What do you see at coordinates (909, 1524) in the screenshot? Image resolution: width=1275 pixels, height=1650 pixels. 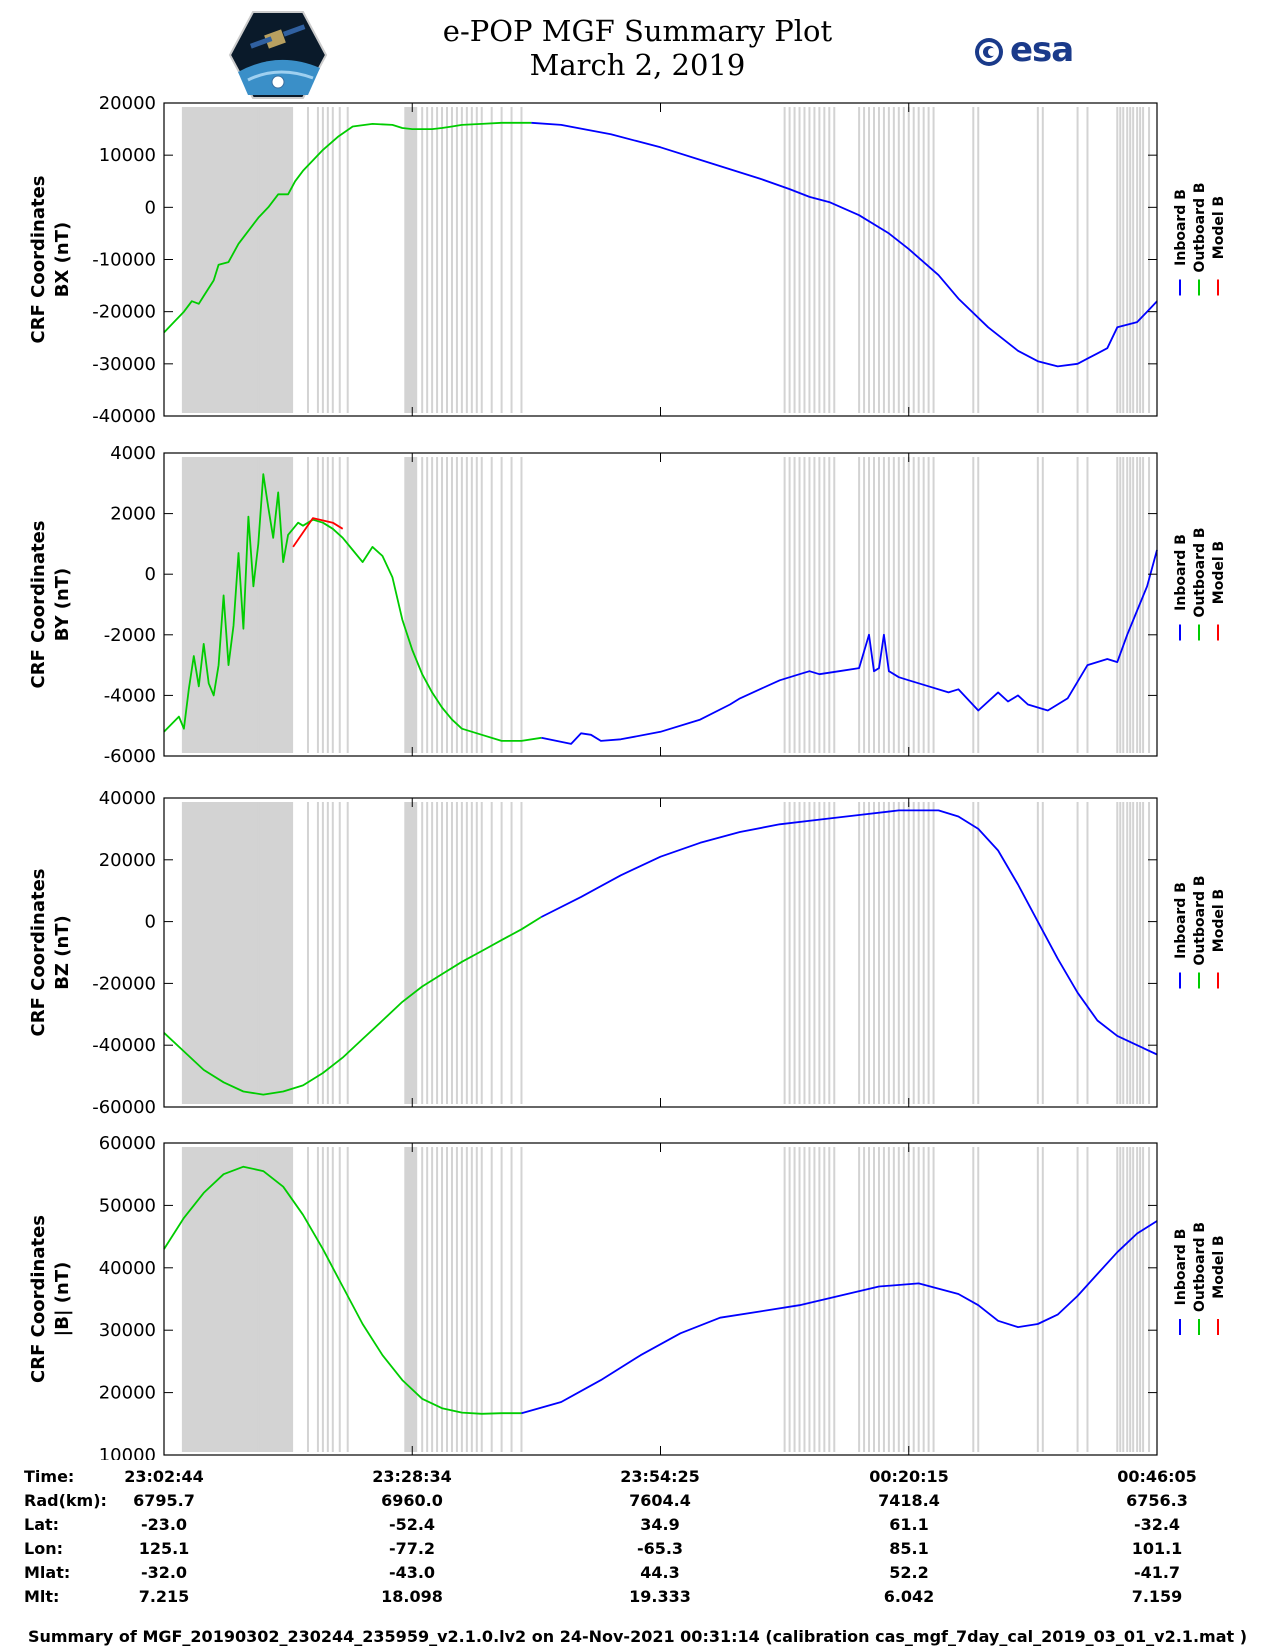 I see `info-cell: 61.1` at bounding box center [909, 1524].